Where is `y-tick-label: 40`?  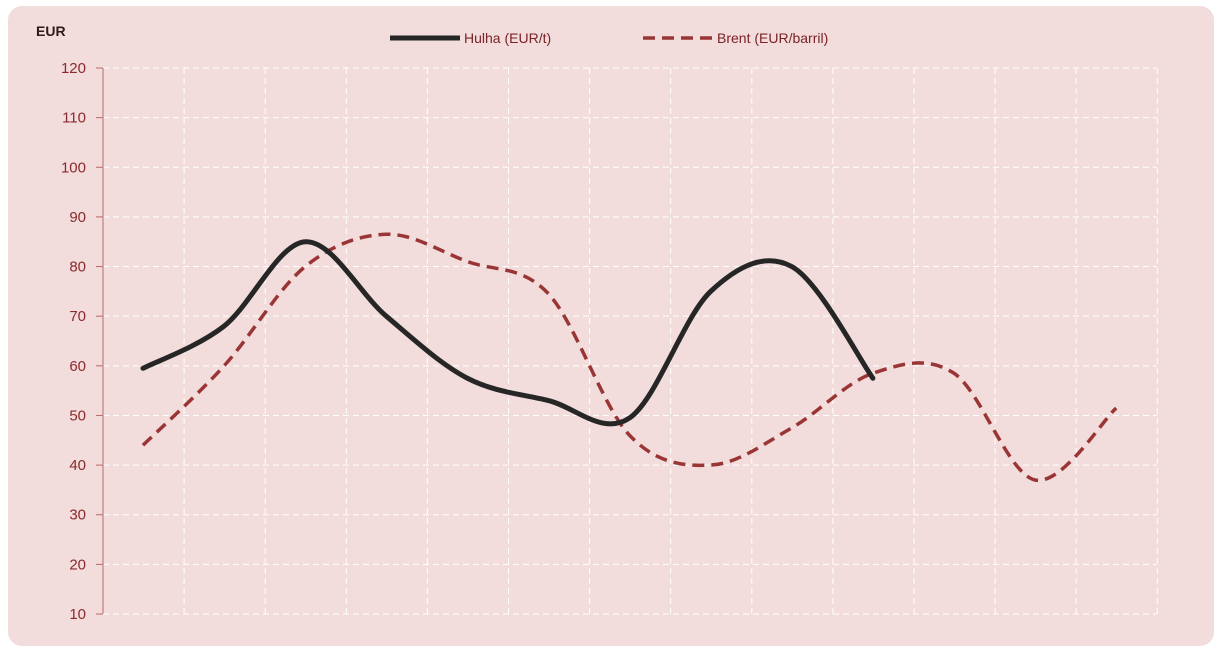 y-tick-label: 40 is located at coordinates (77, 465).